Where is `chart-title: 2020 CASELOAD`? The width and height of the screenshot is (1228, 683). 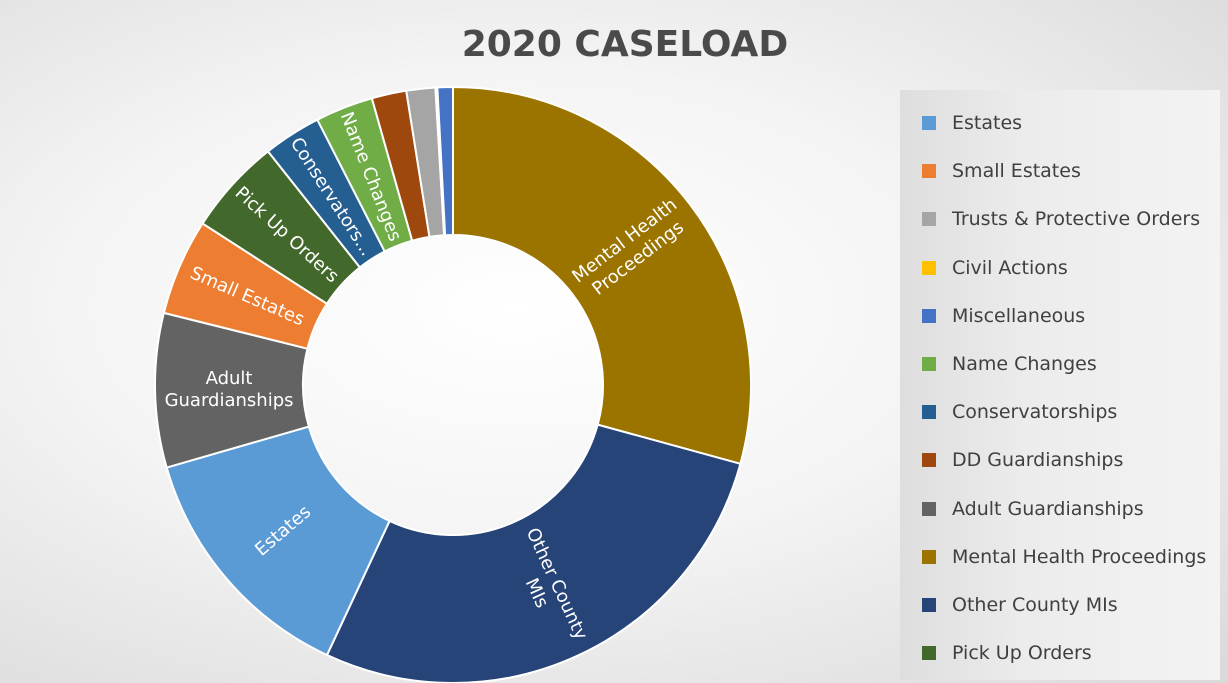
chart-title: 2020 CASELOAD is located at coordinates (625, 44).